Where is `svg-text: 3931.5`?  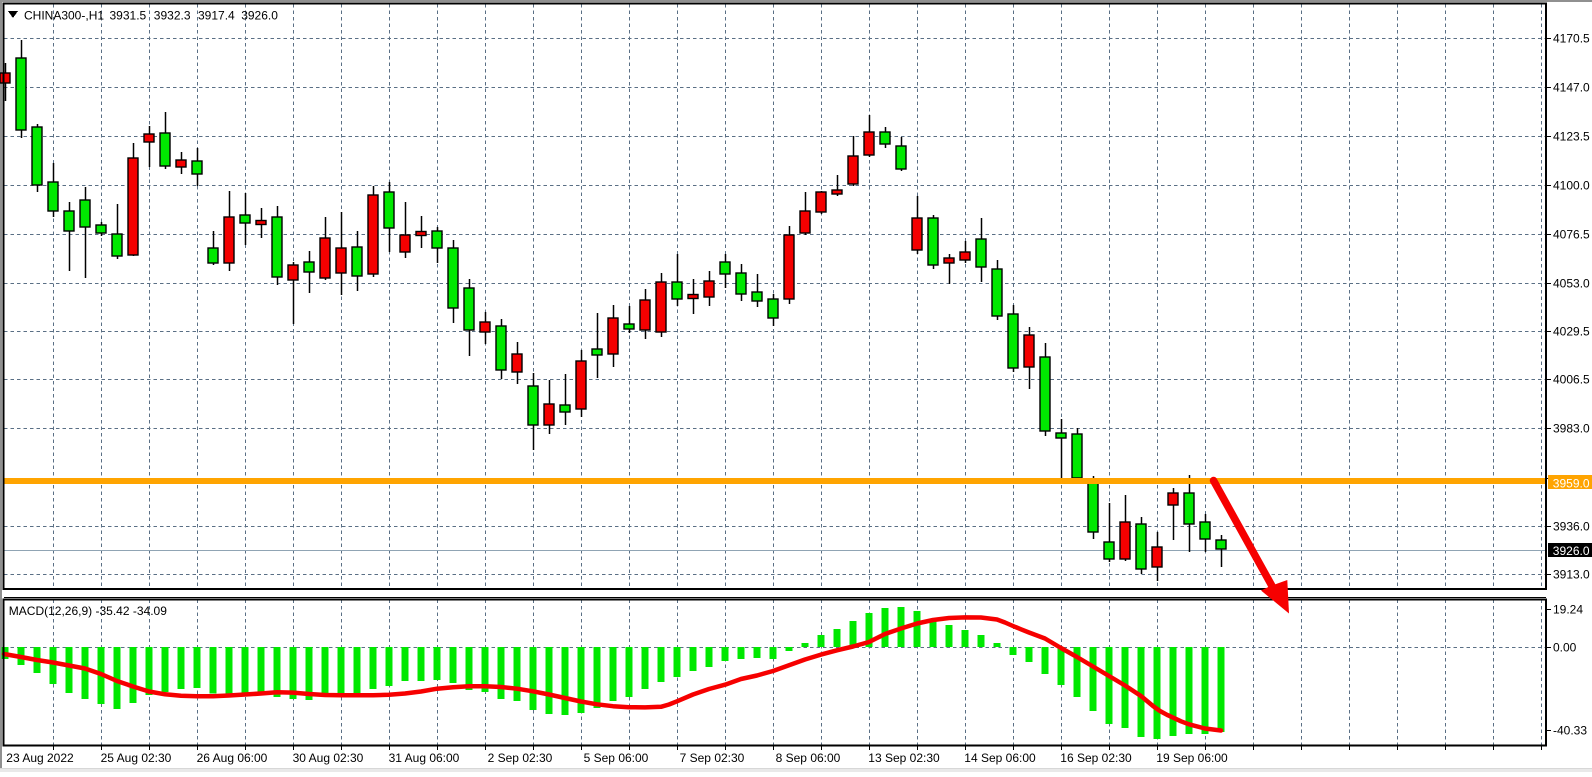
svg-text: 3931.5 is located at coordinates (128, 16).